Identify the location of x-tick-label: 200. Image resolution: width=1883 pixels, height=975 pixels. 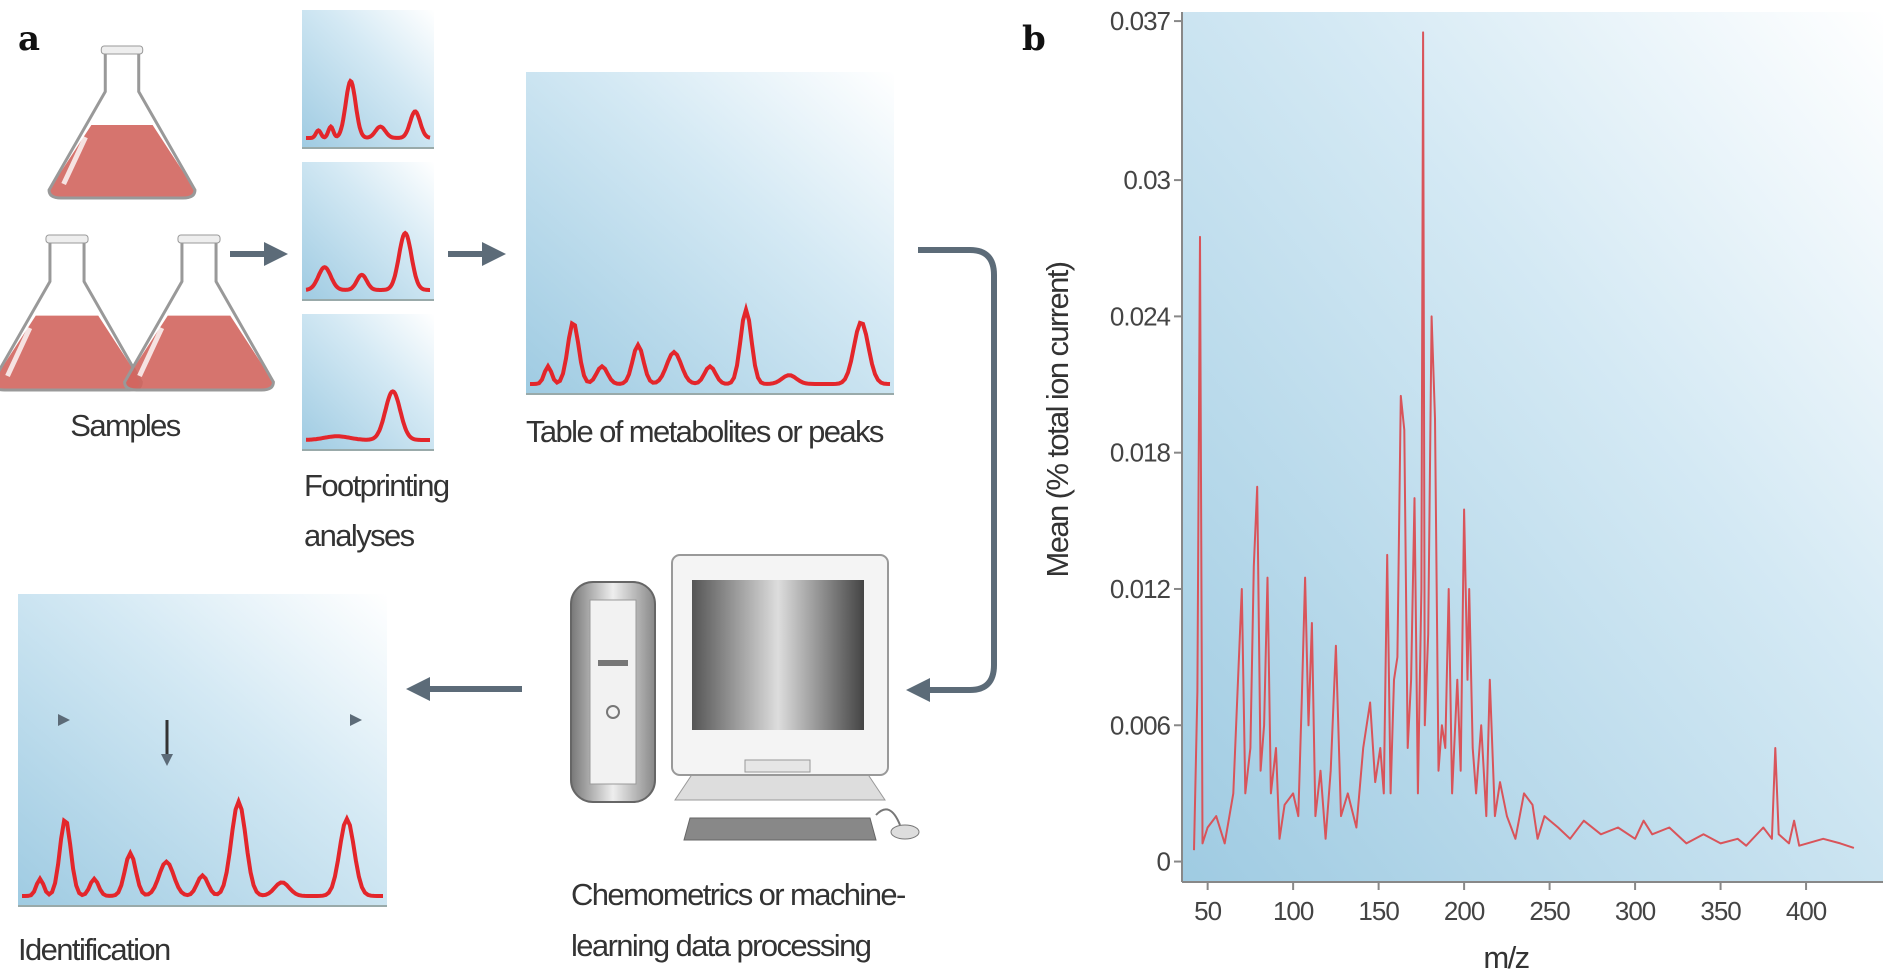
(1464, 911).